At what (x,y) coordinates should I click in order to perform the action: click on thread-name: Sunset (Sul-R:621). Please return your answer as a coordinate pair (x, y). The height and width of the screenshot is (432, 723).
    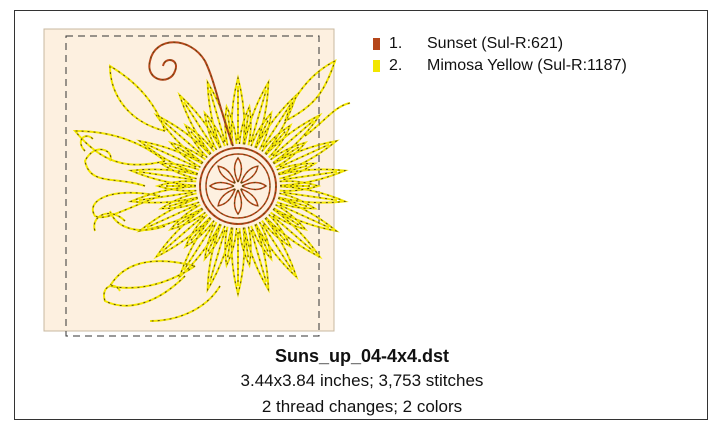
    Looking at the image, I should click on (495, 43).